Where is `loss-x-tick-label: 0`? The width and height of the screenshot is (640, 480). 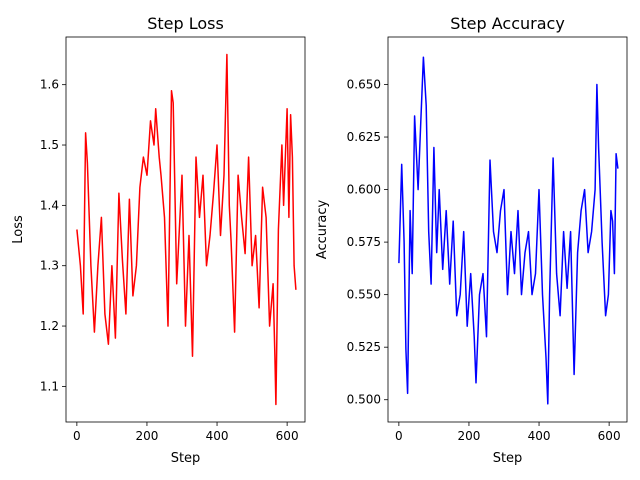
loss-x-tick-label: 0 is located at coordinates (77, 436).